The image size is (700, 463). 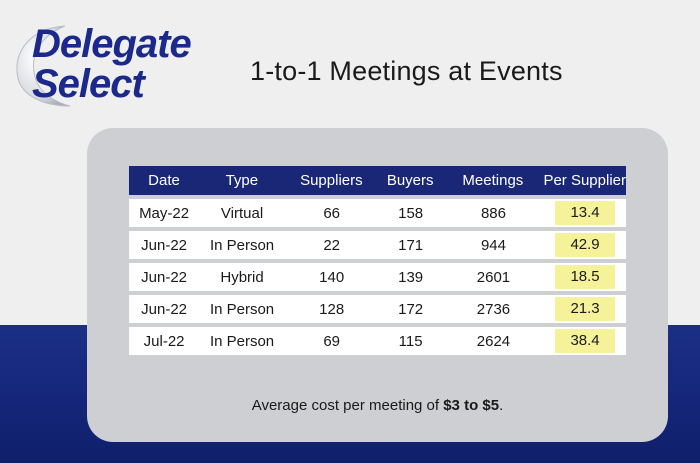 What do you see at coordinates (112, 44) in the screenshot?
I see `logo-word-delegate: Delegate` at bounding box center [112, 44].